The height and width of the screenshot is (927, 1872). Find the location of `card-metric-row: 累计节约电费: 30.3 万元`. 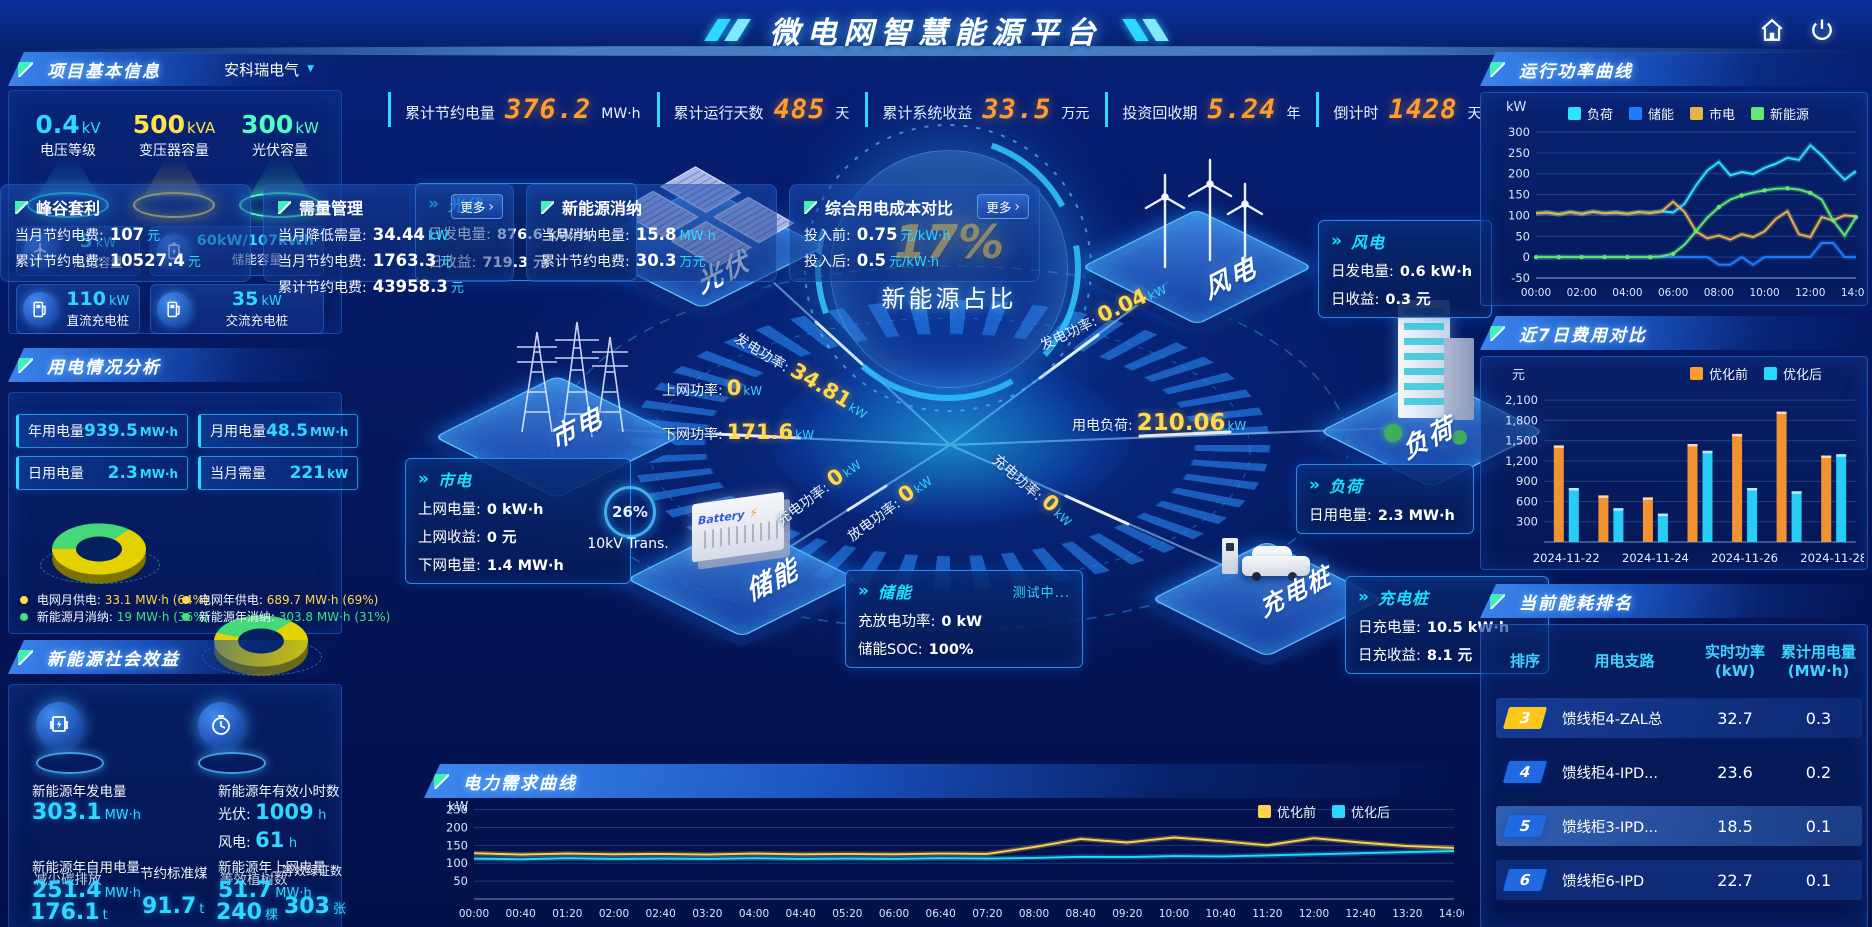

card-metric-row: 累计节约电费: 30.3 万元 is located at coordinates (623, 260).